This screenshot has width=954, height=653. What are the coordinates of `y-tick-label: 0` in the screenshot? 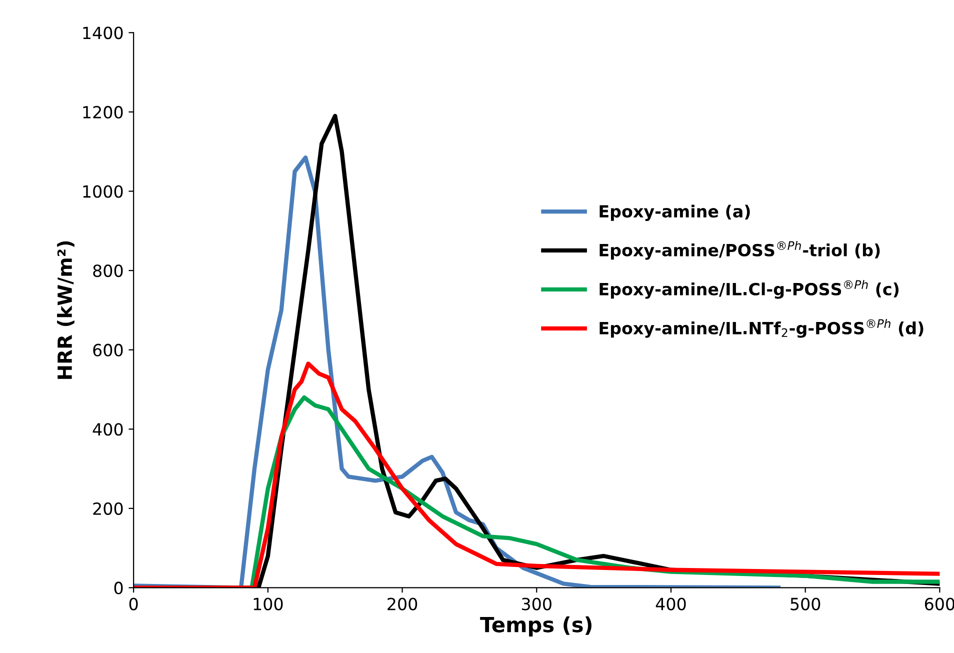 It's located at (118, 588).